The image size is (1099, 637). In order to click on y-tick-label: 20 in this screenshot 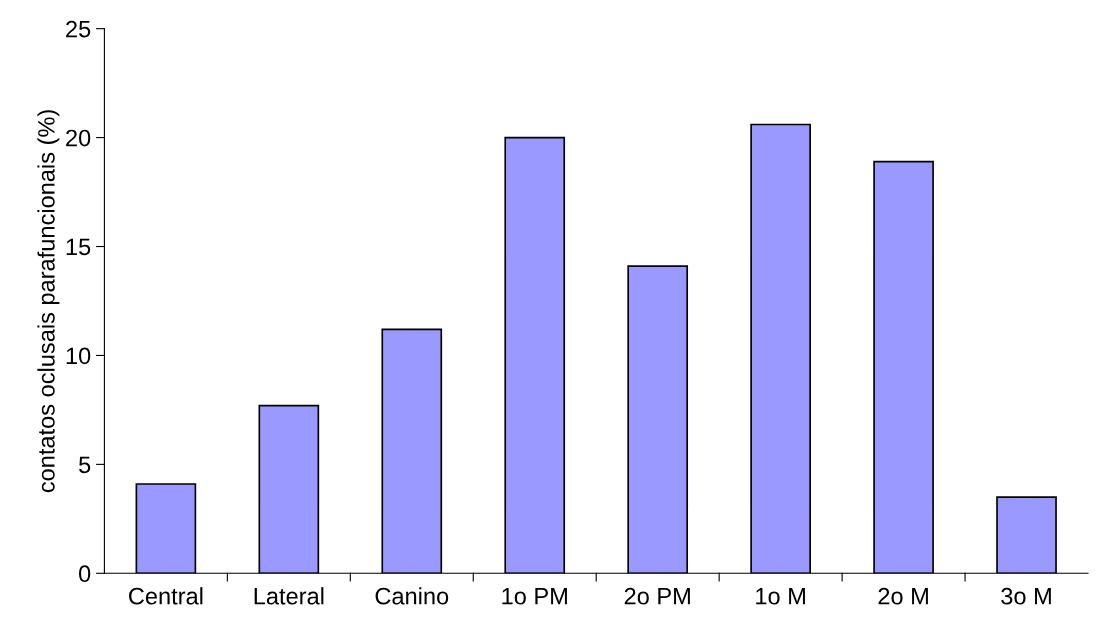, I will do `click(78, 138)`.